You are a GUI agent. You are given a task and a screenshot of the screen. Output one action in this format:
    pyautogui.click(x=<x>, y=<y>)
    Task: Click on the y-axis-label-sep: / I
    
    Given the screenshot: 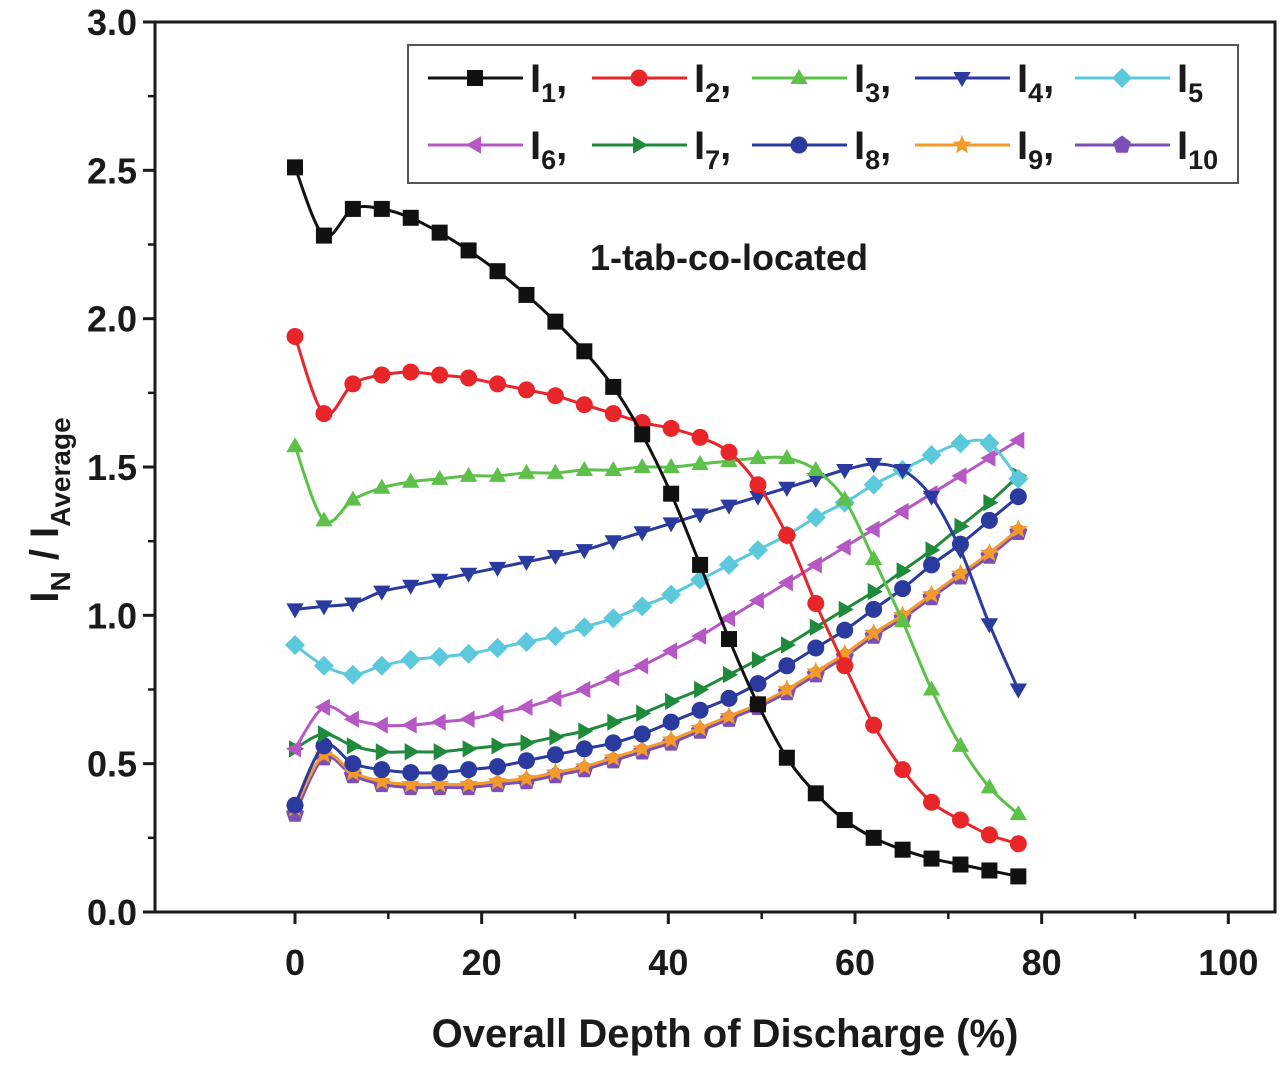 What is the action you would take?
    pyautogui.click(x=45, y=549)
    